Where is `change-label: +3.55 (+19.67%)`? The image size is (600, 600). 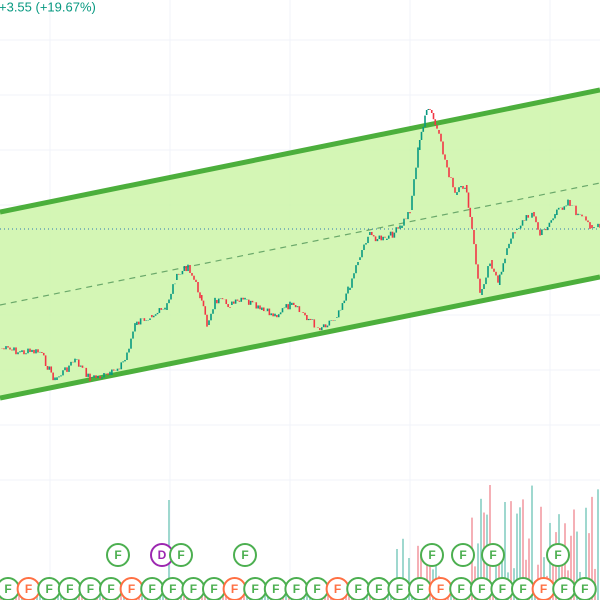
change-label: +3.55 (+19.67%) is located at coordinates (48, 7).